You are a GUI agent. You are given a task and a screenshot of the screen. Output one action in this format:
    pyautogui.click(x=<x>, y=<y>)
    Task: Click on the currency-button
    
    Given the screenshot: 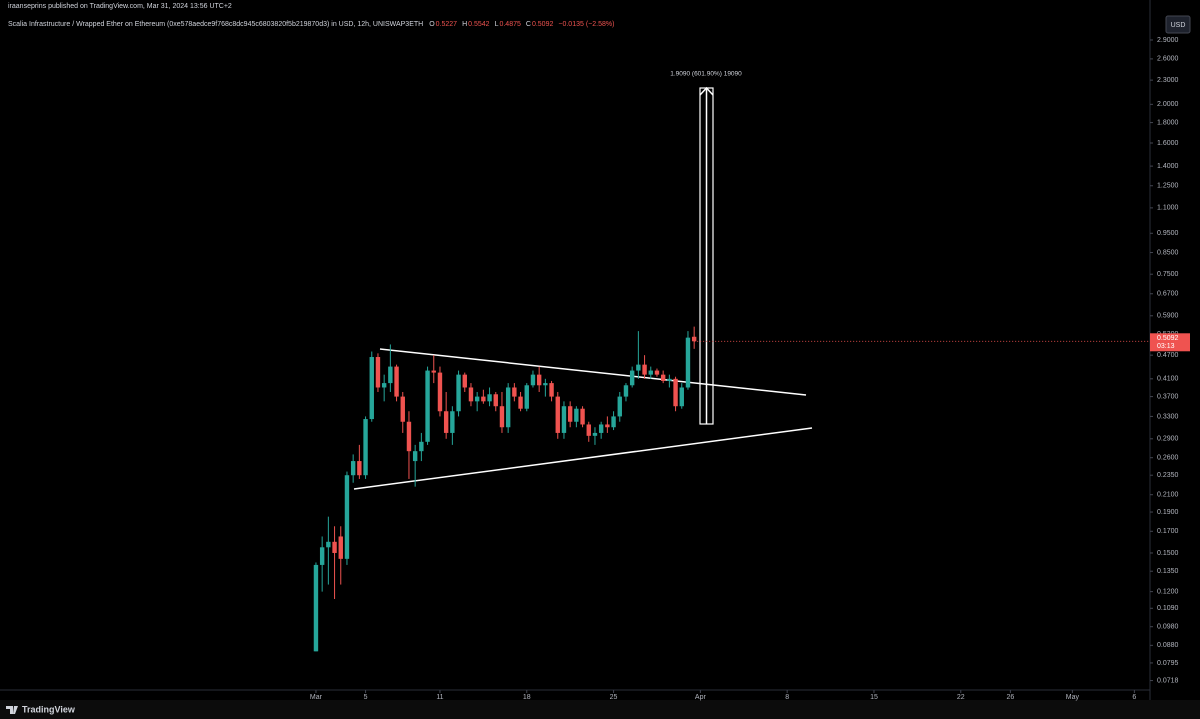 What is the action you would take?
    pyautogui.click(x=1178, y=24)
    